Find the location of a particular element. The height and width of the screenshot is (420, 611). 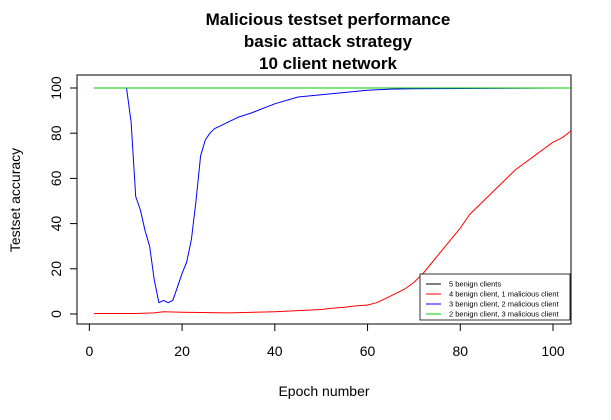

y-tick-label: 100 is located at coordinates (56, 88).